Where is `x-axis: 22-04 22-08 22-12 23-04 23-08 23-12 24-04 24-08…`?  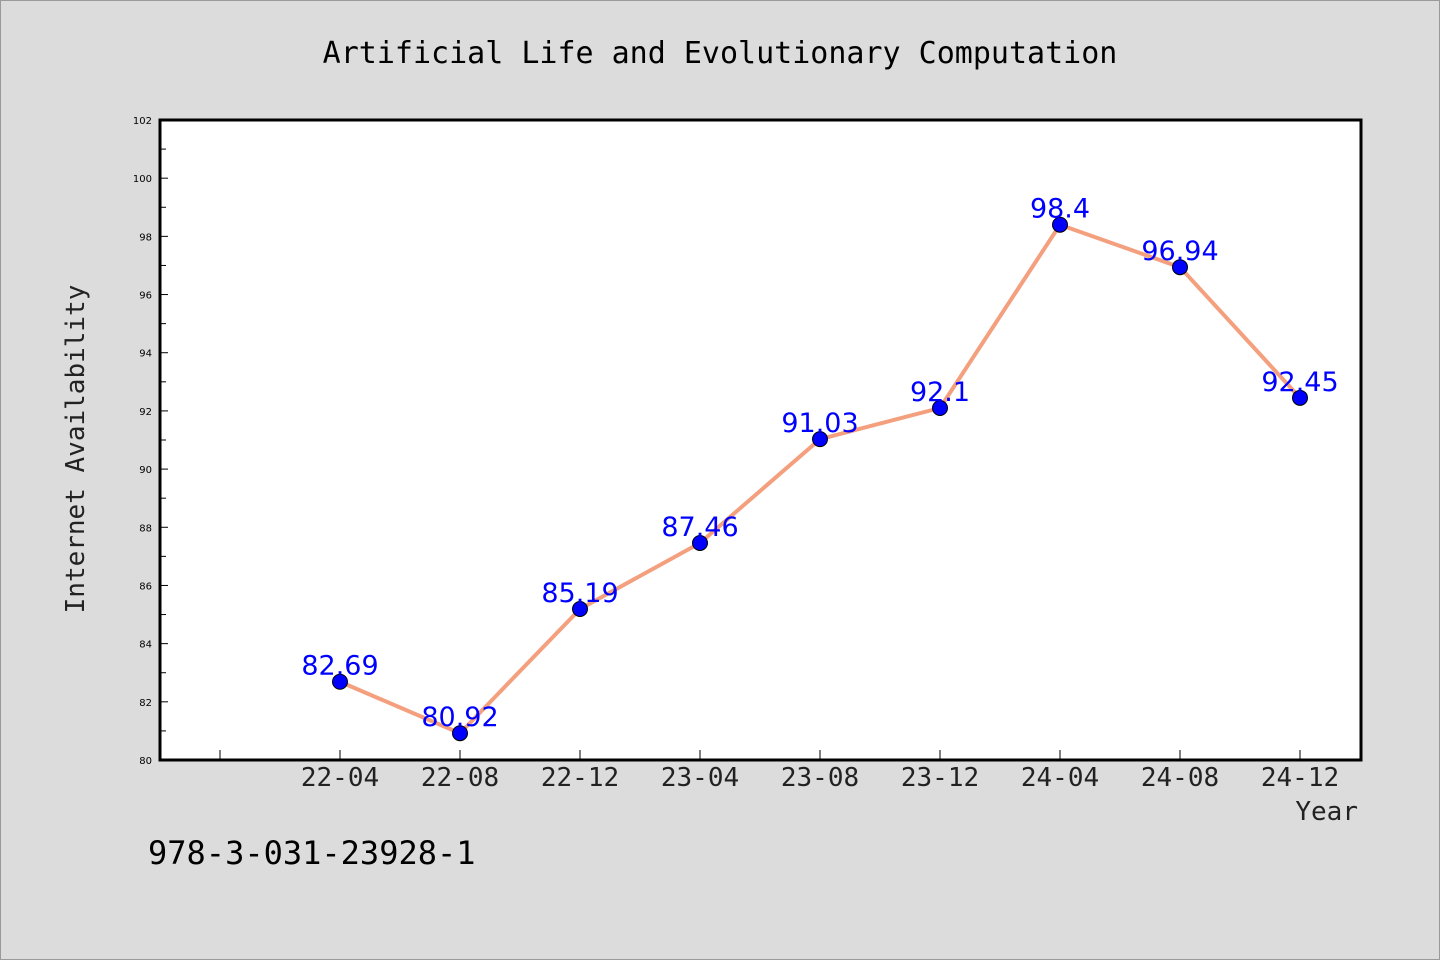
x-axis: 22-04 22-08 22-12 23-04 23-08 23-12 24-04 24-08… is located at coordinates (779, 771).